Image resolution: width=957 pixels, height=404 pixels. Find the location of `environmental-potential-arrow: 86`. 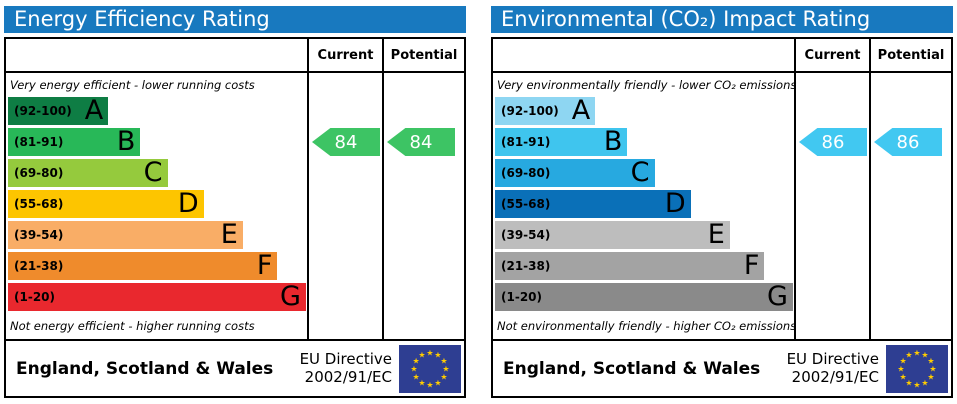

environmental-potential-arrow: 86 is located at coordinates (908, 142).